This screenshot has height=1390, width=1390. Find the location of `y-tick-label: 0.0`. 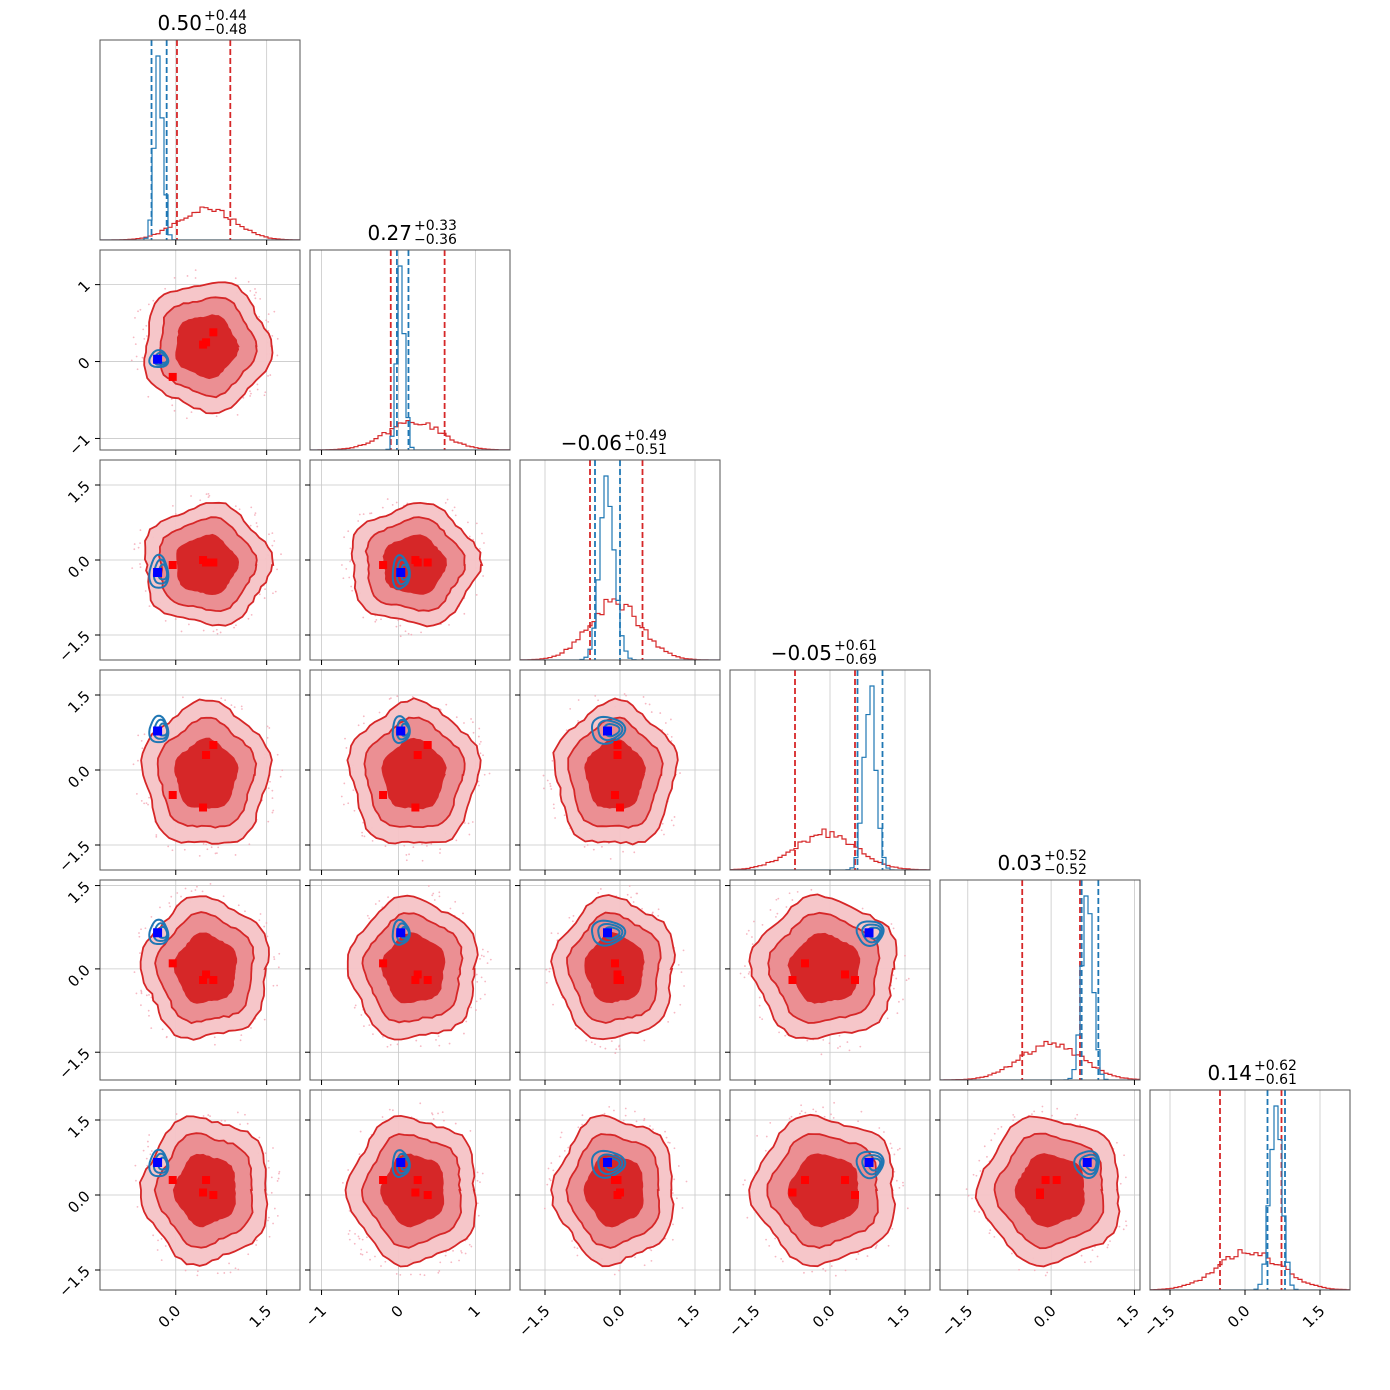

y-tick-label: 0.0 is located at coordinates (79, 976).